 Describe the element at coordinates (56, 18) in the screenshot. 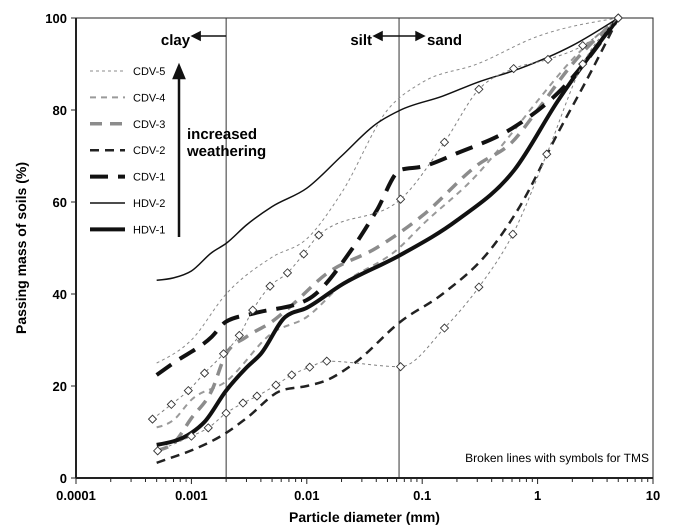

I see `y-tick-label: 100` at that location.